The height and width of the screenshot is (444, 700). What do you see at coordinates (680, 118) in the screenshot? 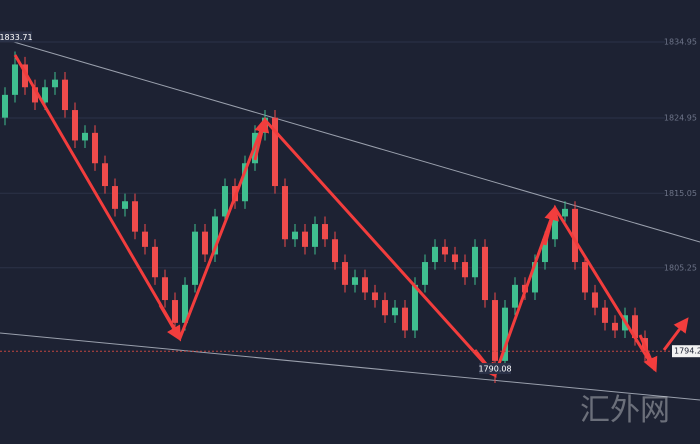
I see `y-tick-label: 1824.95` at bounding box center [680, 118].